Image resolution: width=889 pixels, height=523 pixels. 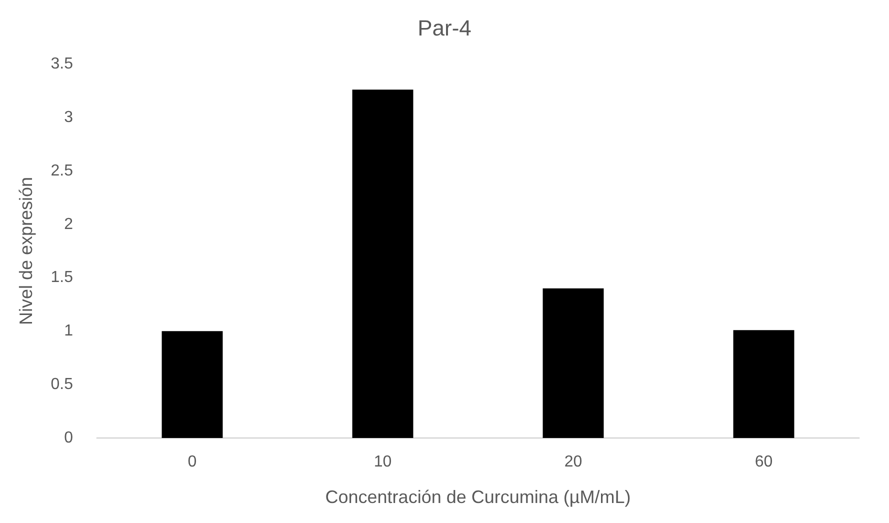 What do you see at coordinates (763, 462) in the screenshot?
I see `x-tick-label: 60` at bounding box center [763, 462].